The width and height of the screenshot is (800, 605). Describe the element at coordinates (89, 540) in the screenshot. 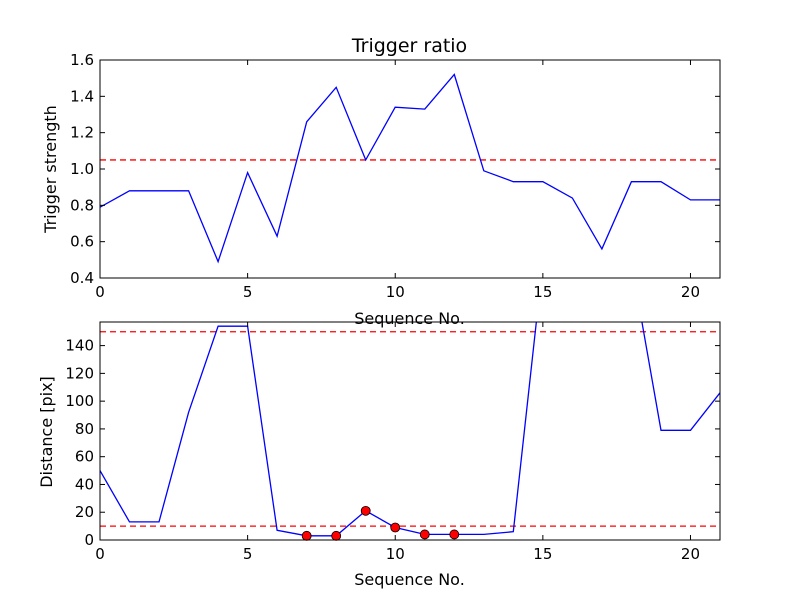

I see `y-tick-label: 0` at that location.